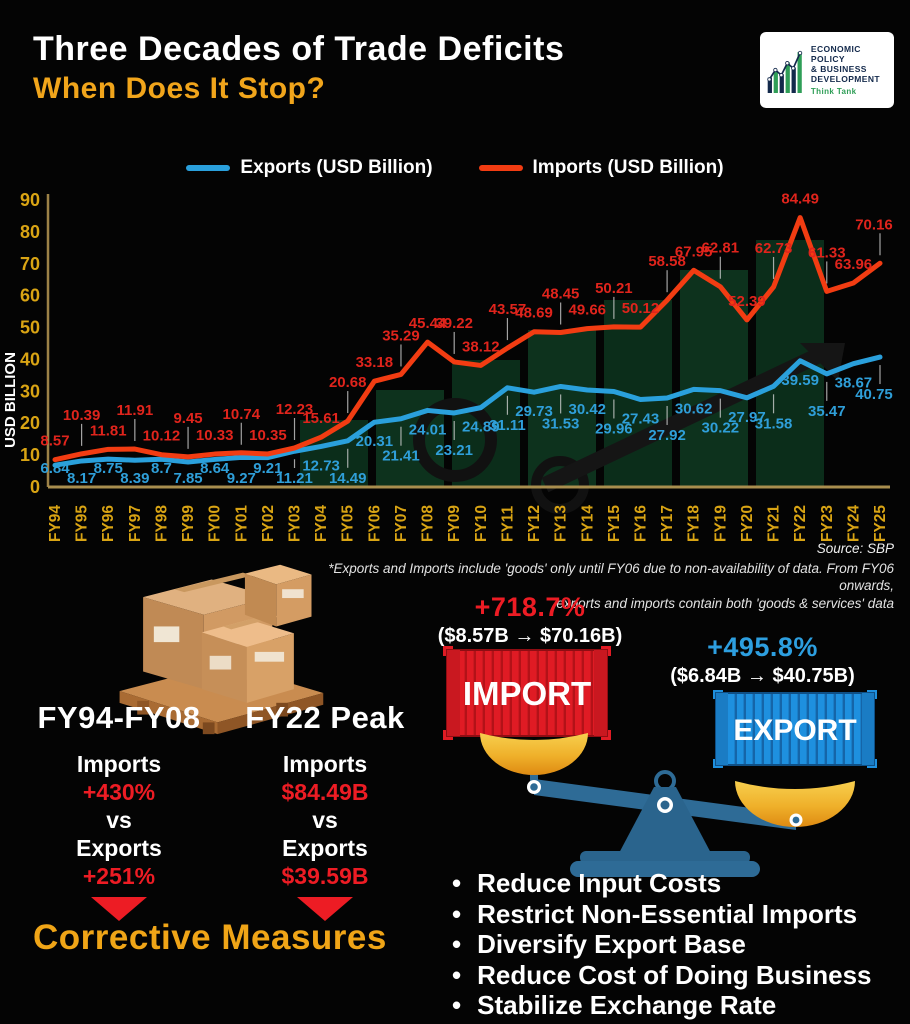 Image resolution: width=910 pixels, height=1024 pixels. I want to click on list-item: • Reduce Cost of Doing Business, so click(662, 974).